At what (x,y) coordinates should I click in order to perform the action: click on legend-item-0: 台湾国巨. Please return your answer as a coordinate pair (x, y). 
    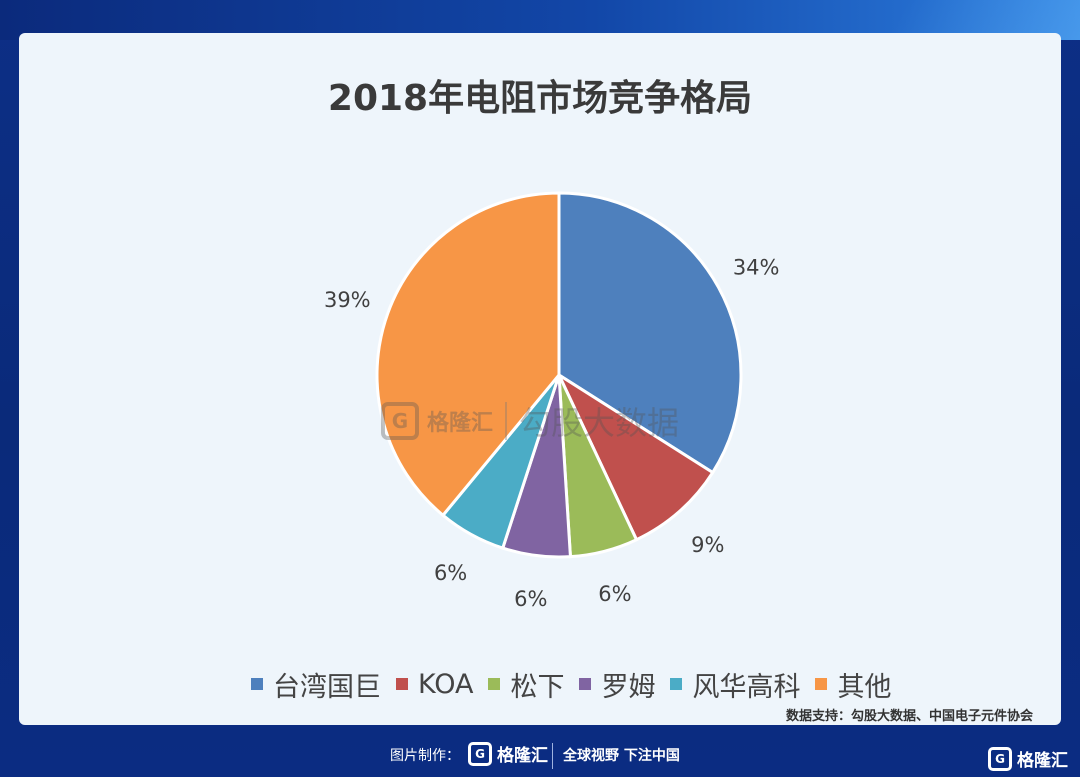
    Looking at the image, I should click on (316, 684).